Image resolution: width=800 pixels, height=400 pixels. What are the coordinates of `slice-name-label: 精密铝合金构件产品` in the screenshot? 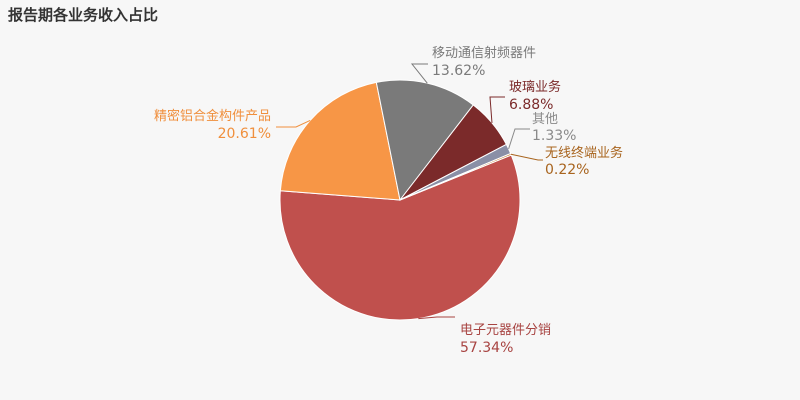 It's located at (212, 116).